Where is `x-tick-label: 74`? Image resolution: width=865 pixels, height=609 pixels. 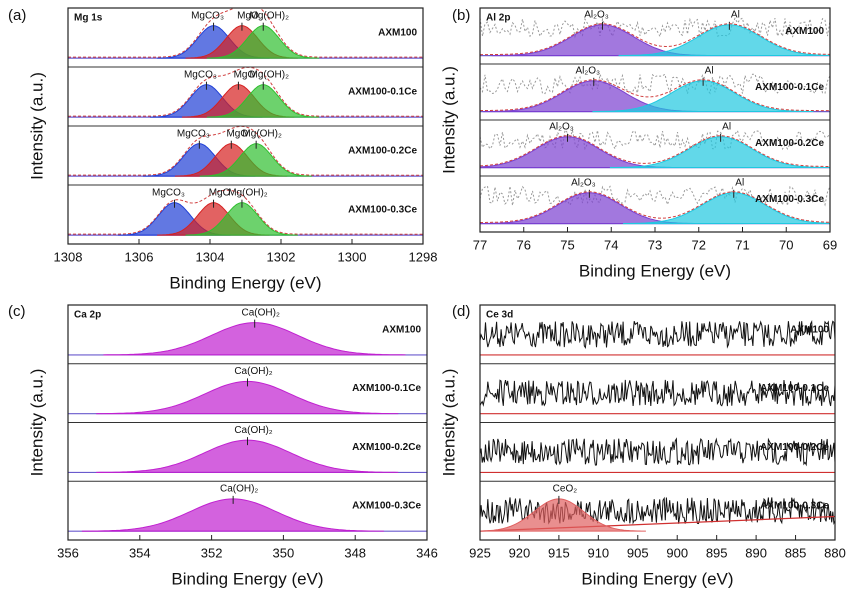 x-tick-label: 74 is located at coordinates (611, 244).